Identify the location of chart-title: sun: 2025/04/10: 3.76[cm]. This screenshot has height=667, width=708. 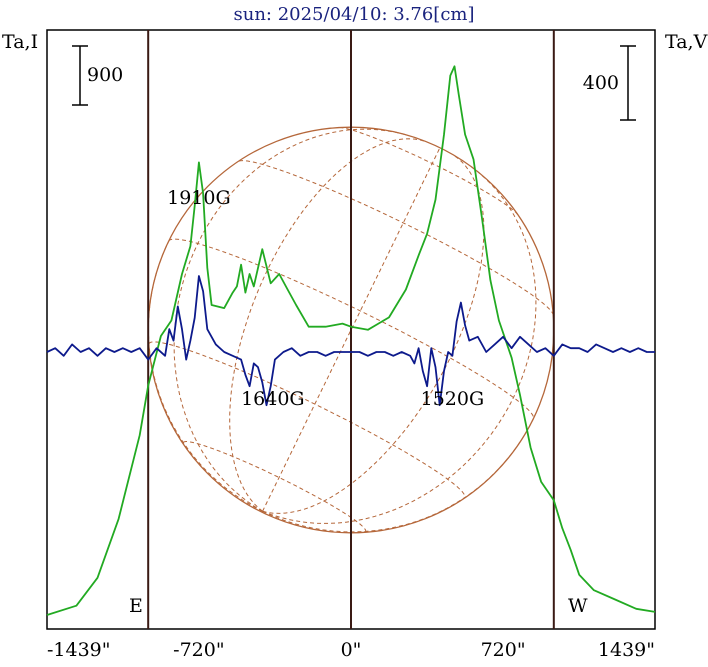
(353, 14).